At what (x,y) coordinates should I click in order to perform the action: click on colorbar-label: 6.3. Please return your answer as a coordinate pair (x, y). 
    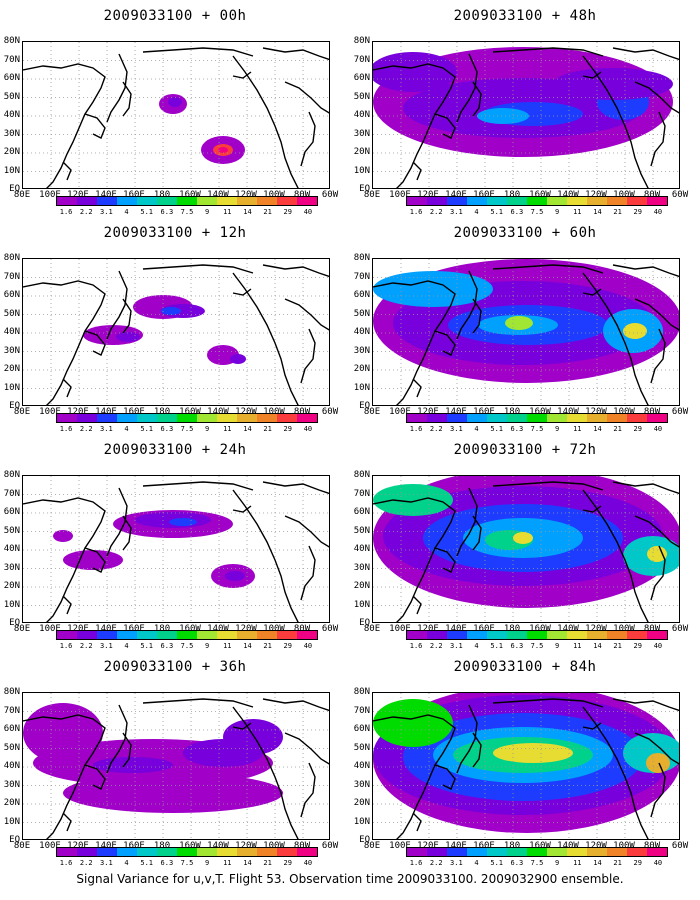
    Looking at the image, I should click on (517, 429).